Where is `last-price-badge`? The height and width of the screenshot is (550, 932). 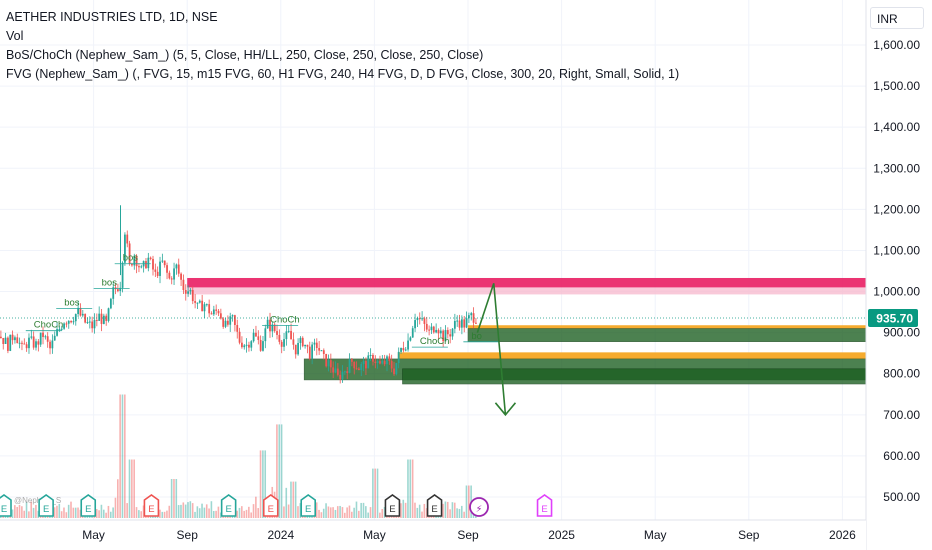
last-price-badge is located at coordinates (893, 317).